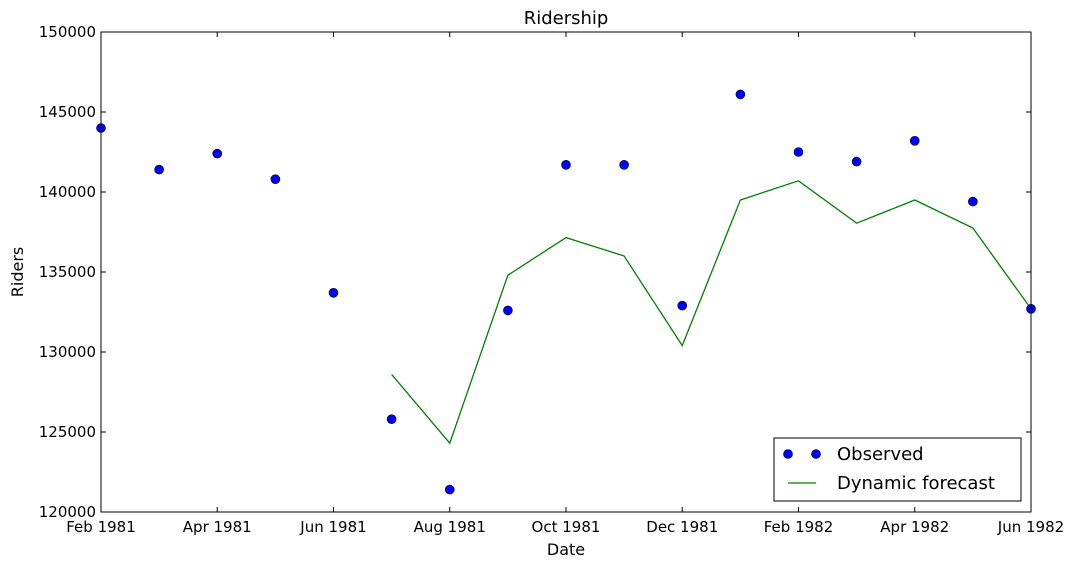 Image resolution: width=1077 pixels, height=570 pixels. Describe the element at coordinates (914, 527) in the screenshot. I see `x-tick-label: Apr 1982` at that location.